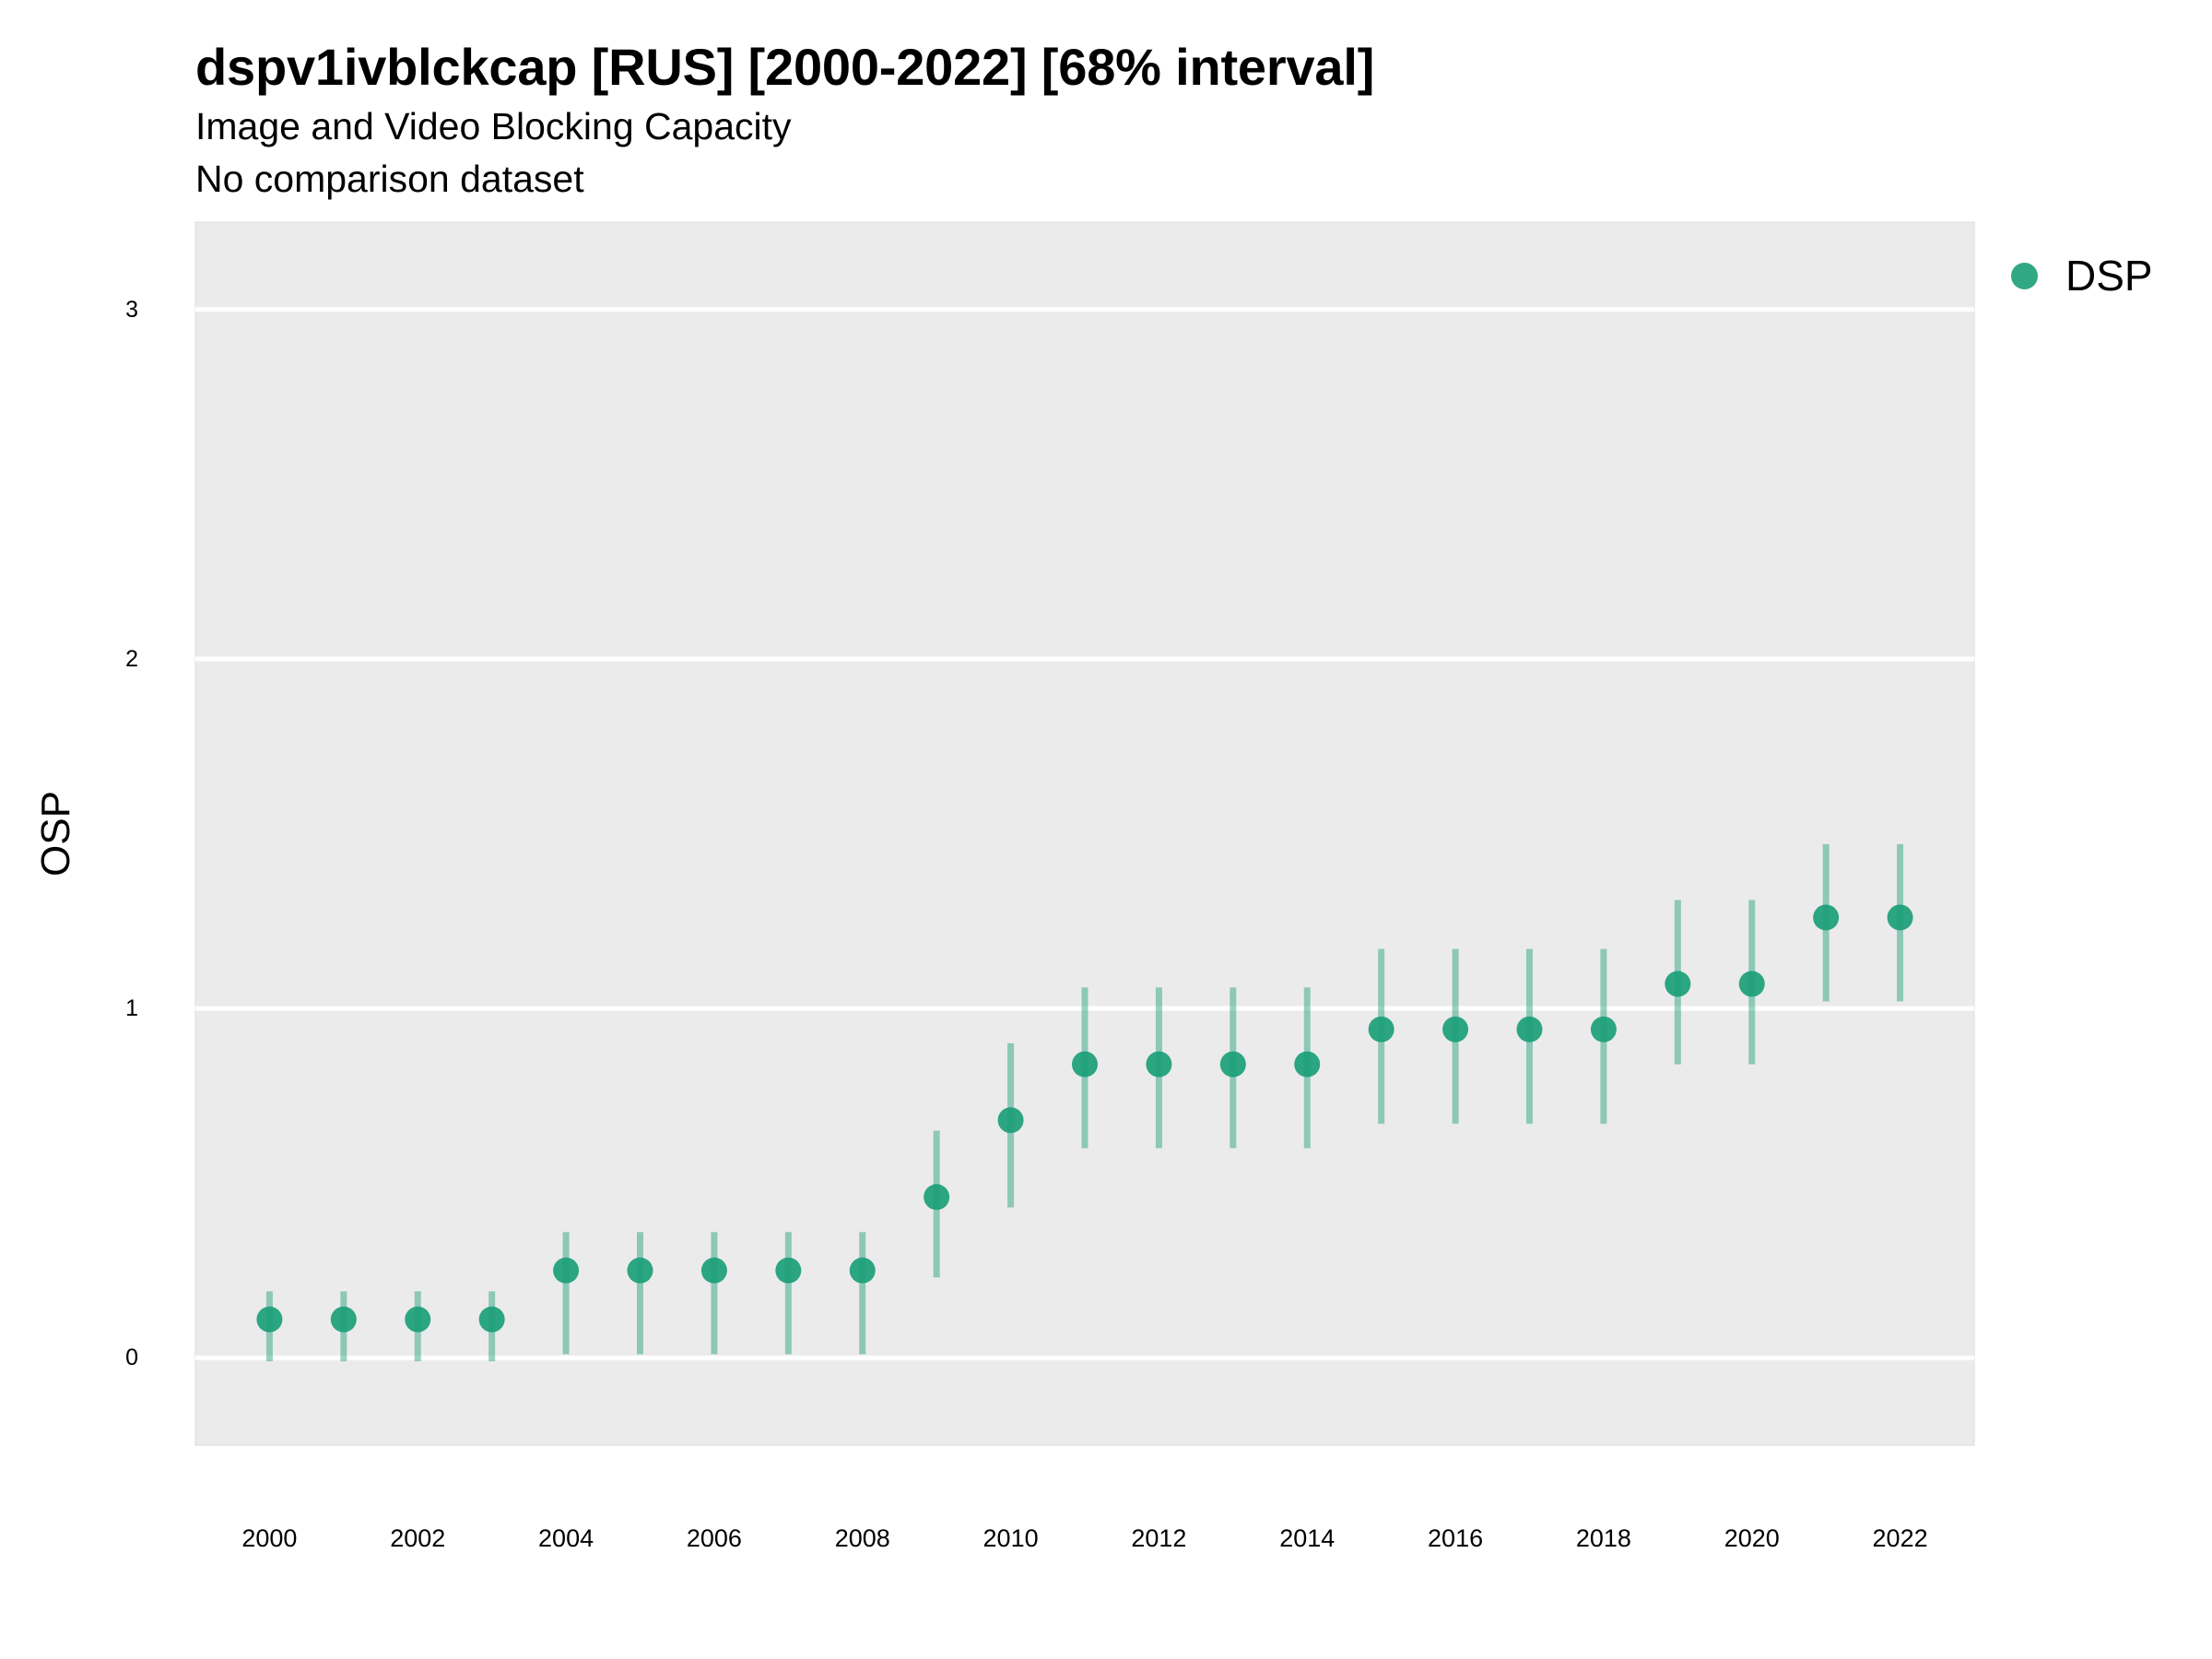 The image size is (2212, 1659). What do you see at coordinates (2024, 275) in the screenshot?
I see `legend-key-dot` at bounding box center [2024, 275].